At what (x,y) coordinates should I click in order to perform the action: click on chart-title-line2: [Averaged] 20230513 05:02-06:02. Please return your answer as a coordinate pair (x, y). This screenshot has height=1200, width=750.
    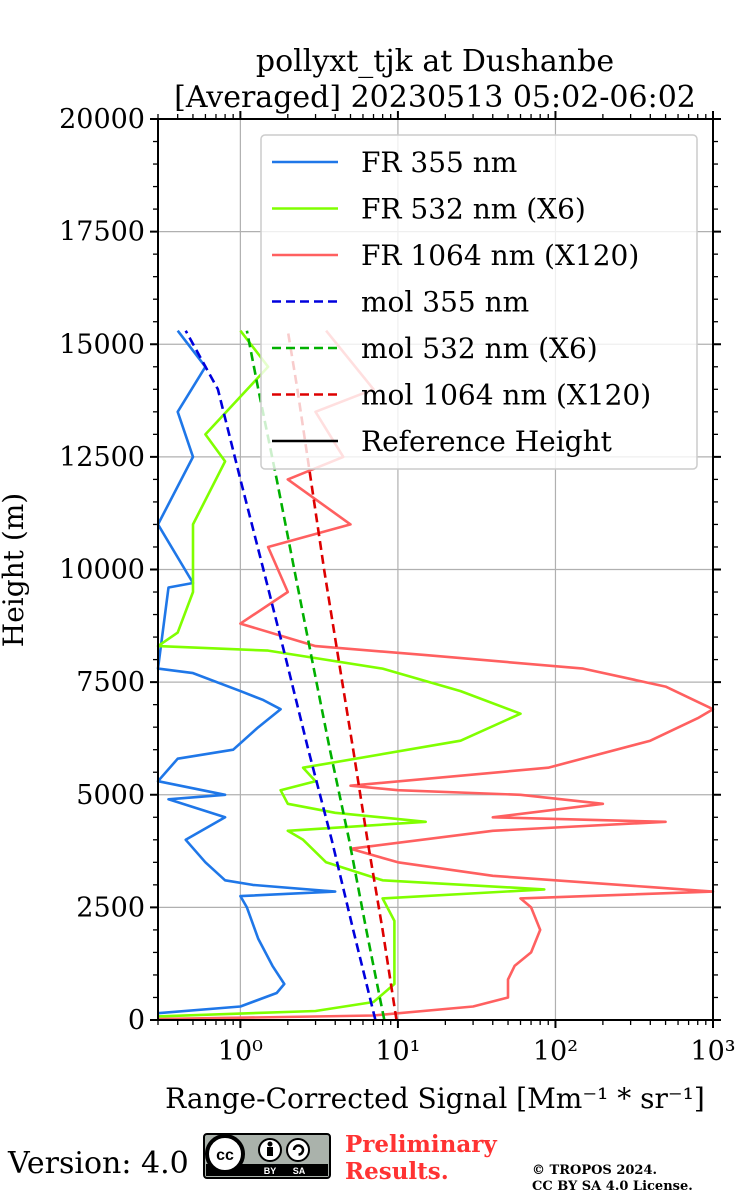
    Looking at the image, I should click on (435, 97).